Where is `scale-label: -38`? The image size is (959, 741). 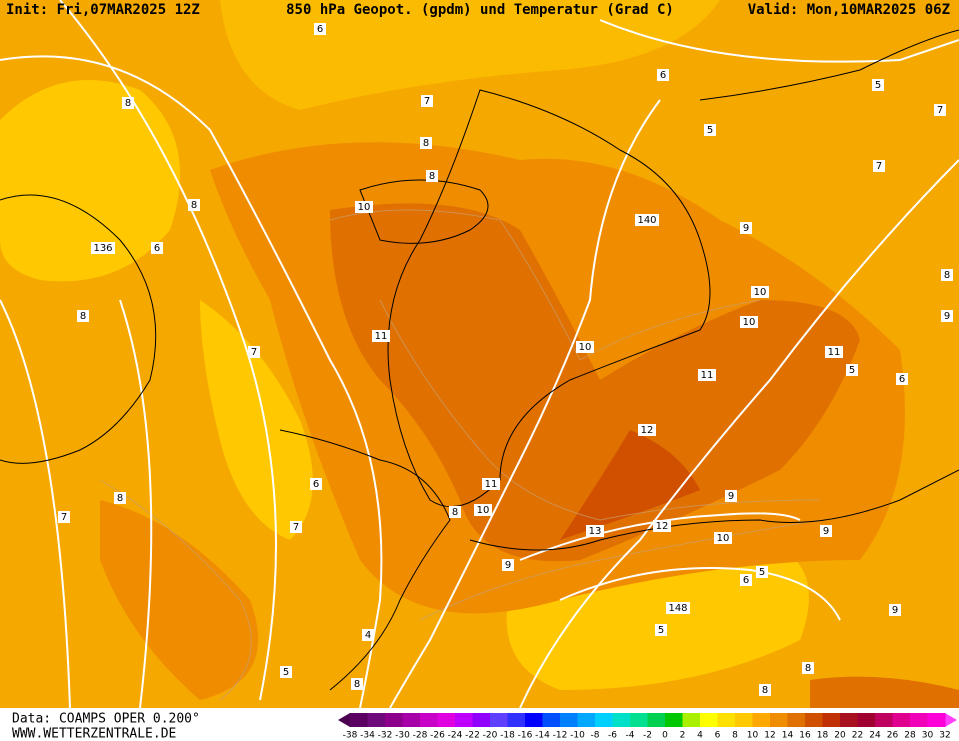
scale-label: -38 is located at coordinates (350, 736).